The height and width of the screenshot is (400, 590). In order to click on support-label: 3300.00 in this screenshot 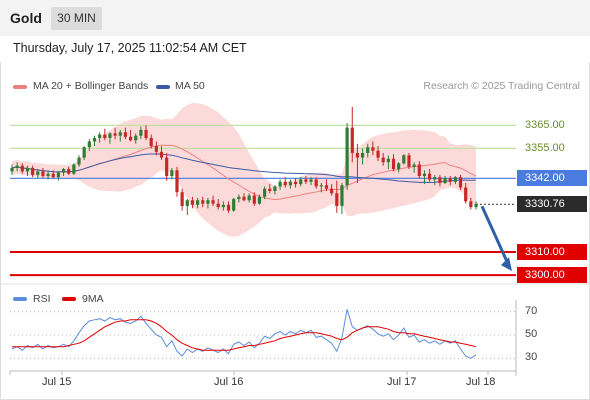, I will do `click(552, 275)`.